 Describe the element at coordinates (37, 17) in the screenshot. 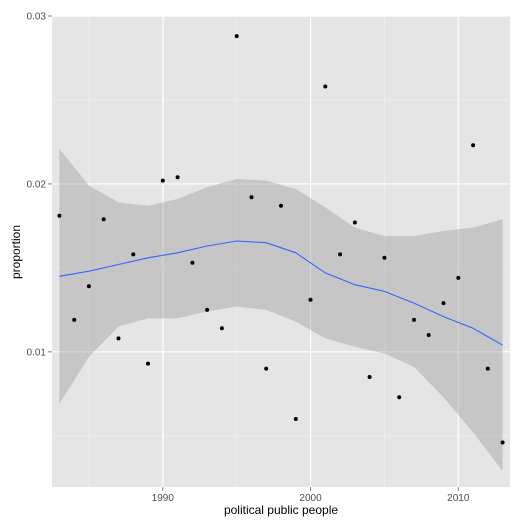

I see `y-tick-label: 0.03` at that location.